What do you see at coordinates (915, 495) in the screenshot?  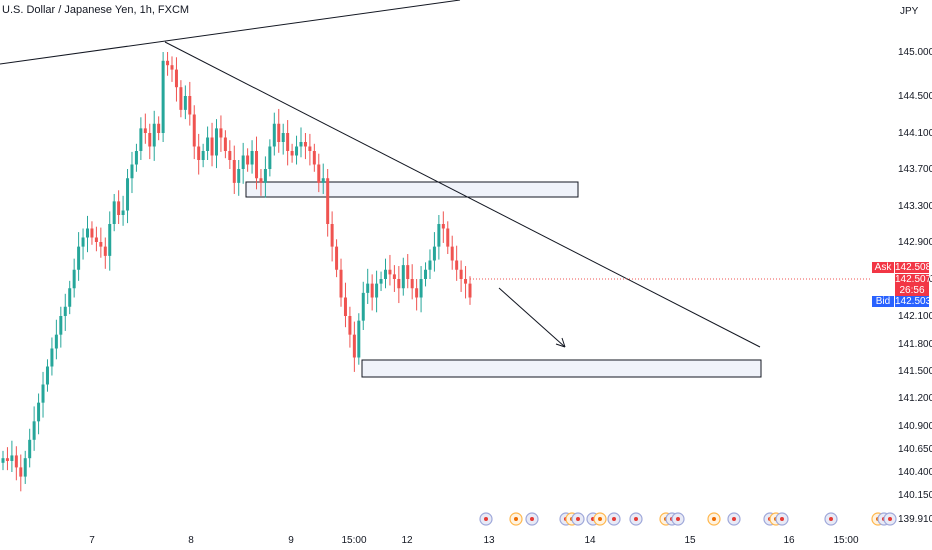 I see `y-tick-label: 140.150` at bounding box center [915, 495].